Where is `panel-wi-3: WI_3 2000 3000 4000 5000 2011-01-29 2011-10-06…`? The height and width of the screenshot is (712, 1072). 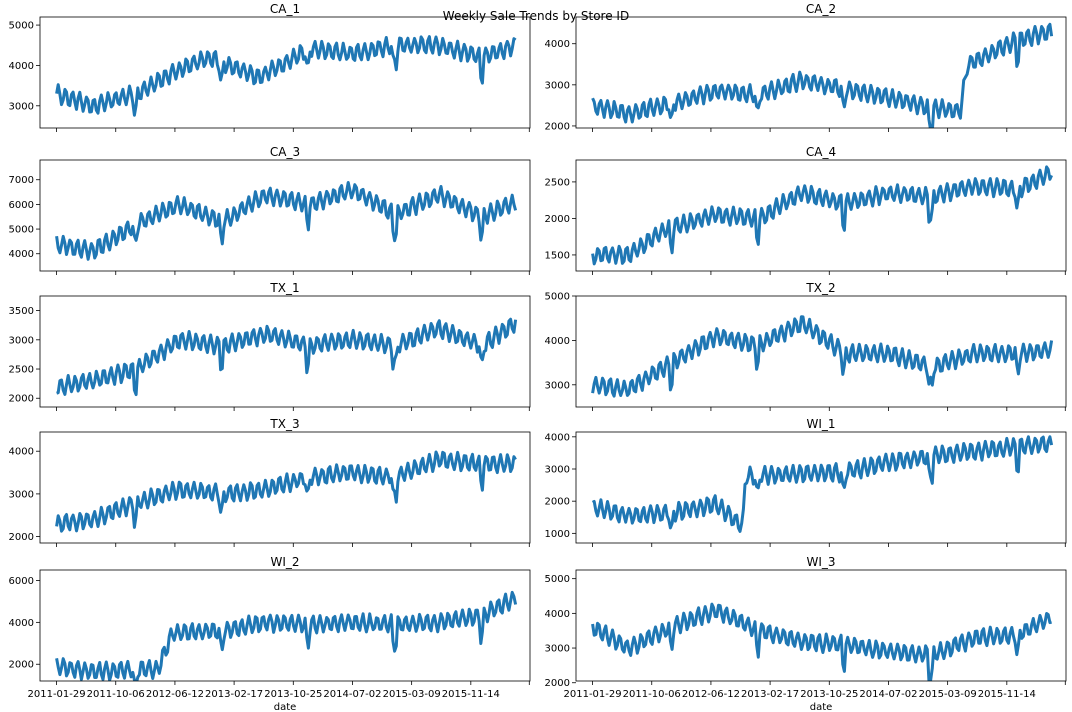 panel-wi-3: WI_3 2000 3000 4000 5000 2011-01-29 2011-10-06… is located at coordinates (806, 633).